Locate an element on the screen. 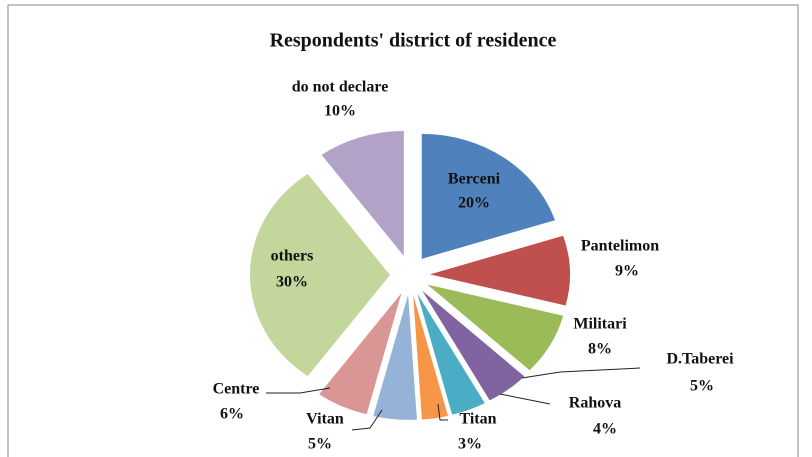  value-label: 9% is located at coordinates (627, 271).